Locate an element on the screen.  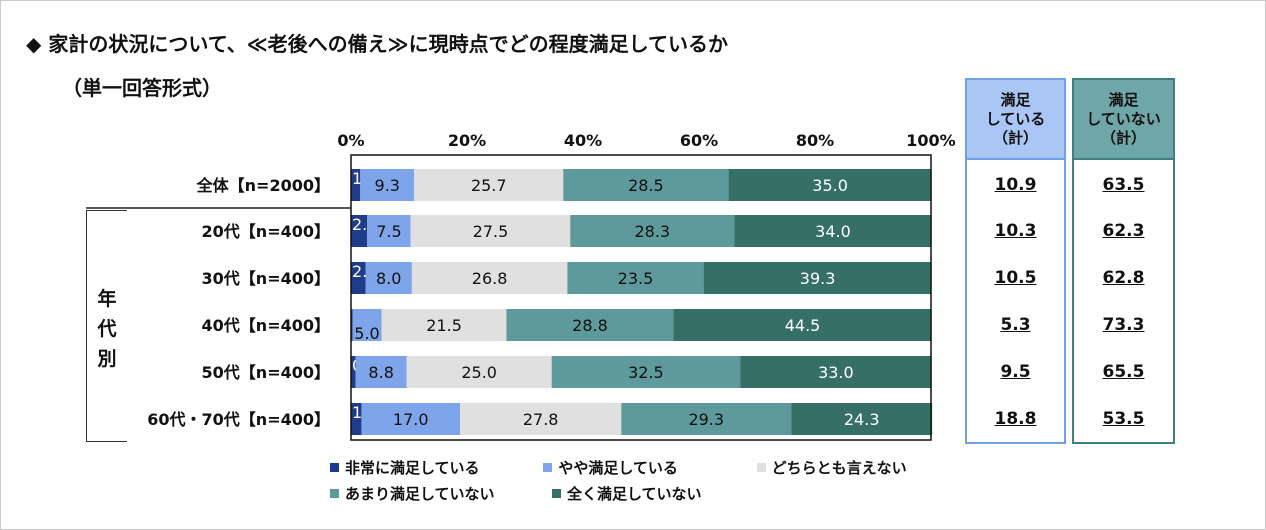
x-tick-label: 60% is located at coordinates (699, 140).